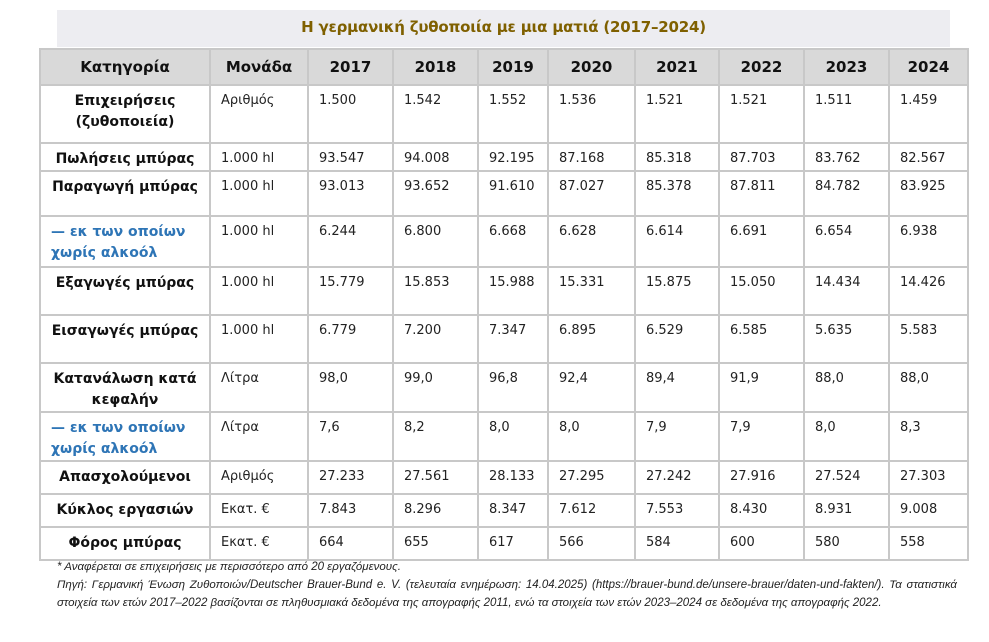 The image size is (989, 642). What do you see at coordinates (513, 291) in the screenshot?
I see `row-value: 15.988` at bounding box center [513, 291].